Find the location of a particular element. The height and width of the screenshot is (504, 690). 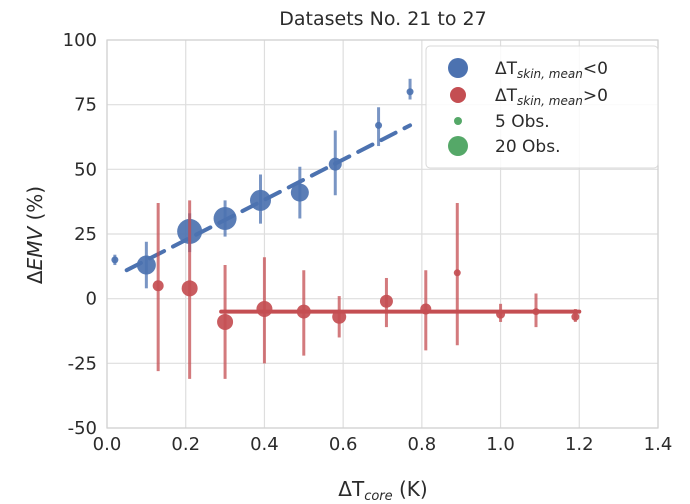

y-axis-label-italic: EMV is located at coordinates (35, 248).